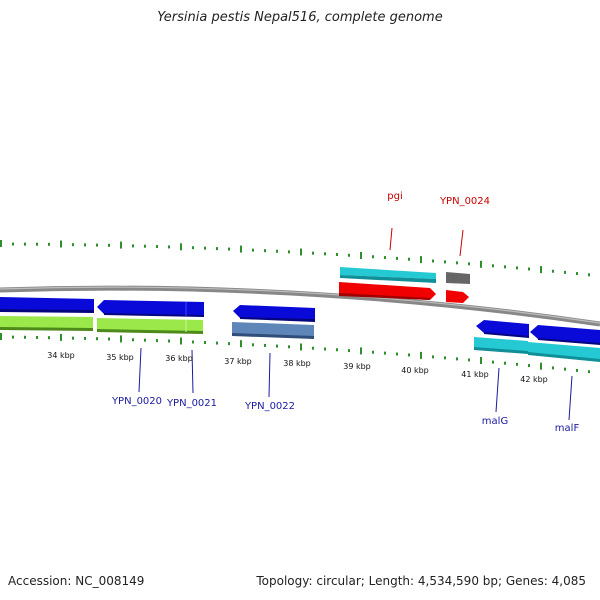 The height and width of the screenshot is (600, 600). Describe the element at coordinates (457, 296) in the screenshot. I see `feature-ypn-0024-cds` at that location.